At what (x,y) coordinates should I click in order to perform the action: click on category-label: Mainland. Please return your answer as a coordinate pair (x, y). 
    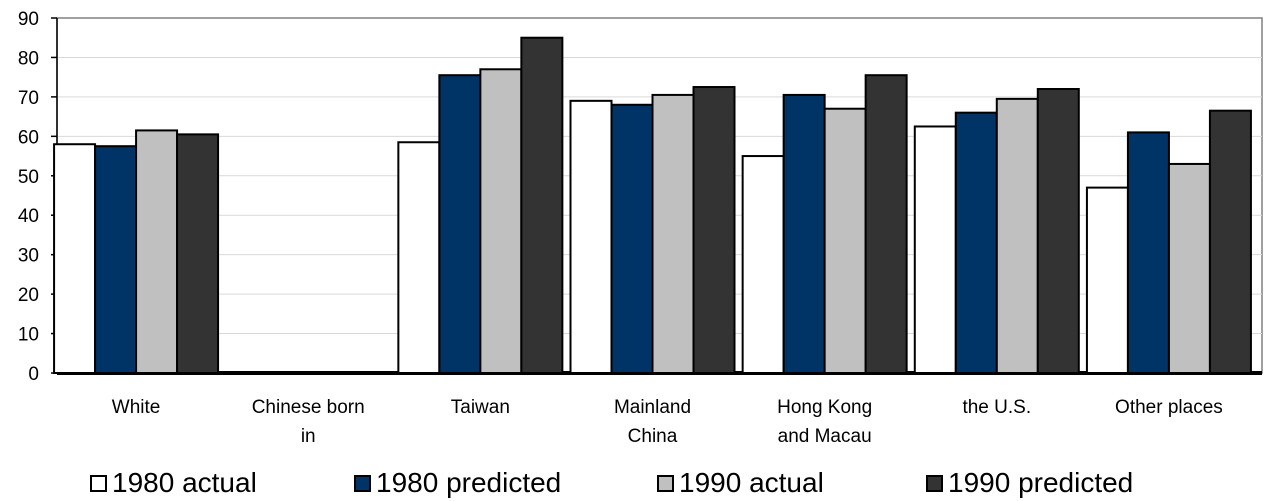
    Looking at the image, I should click on (652, 407).